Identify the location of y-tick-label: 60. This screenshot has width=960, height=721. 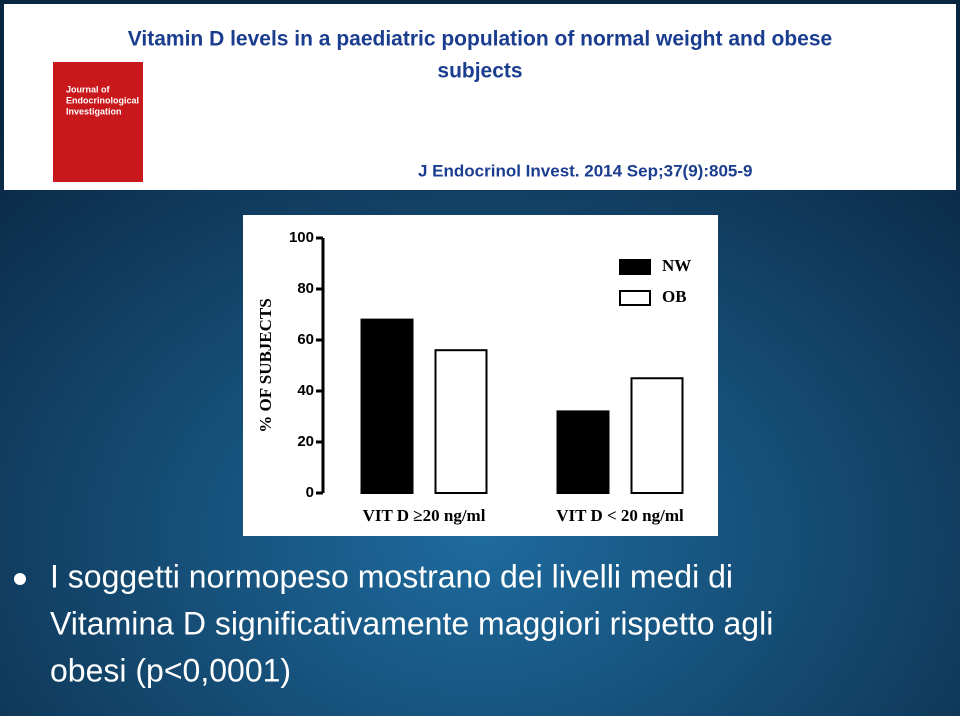
(305, 339).